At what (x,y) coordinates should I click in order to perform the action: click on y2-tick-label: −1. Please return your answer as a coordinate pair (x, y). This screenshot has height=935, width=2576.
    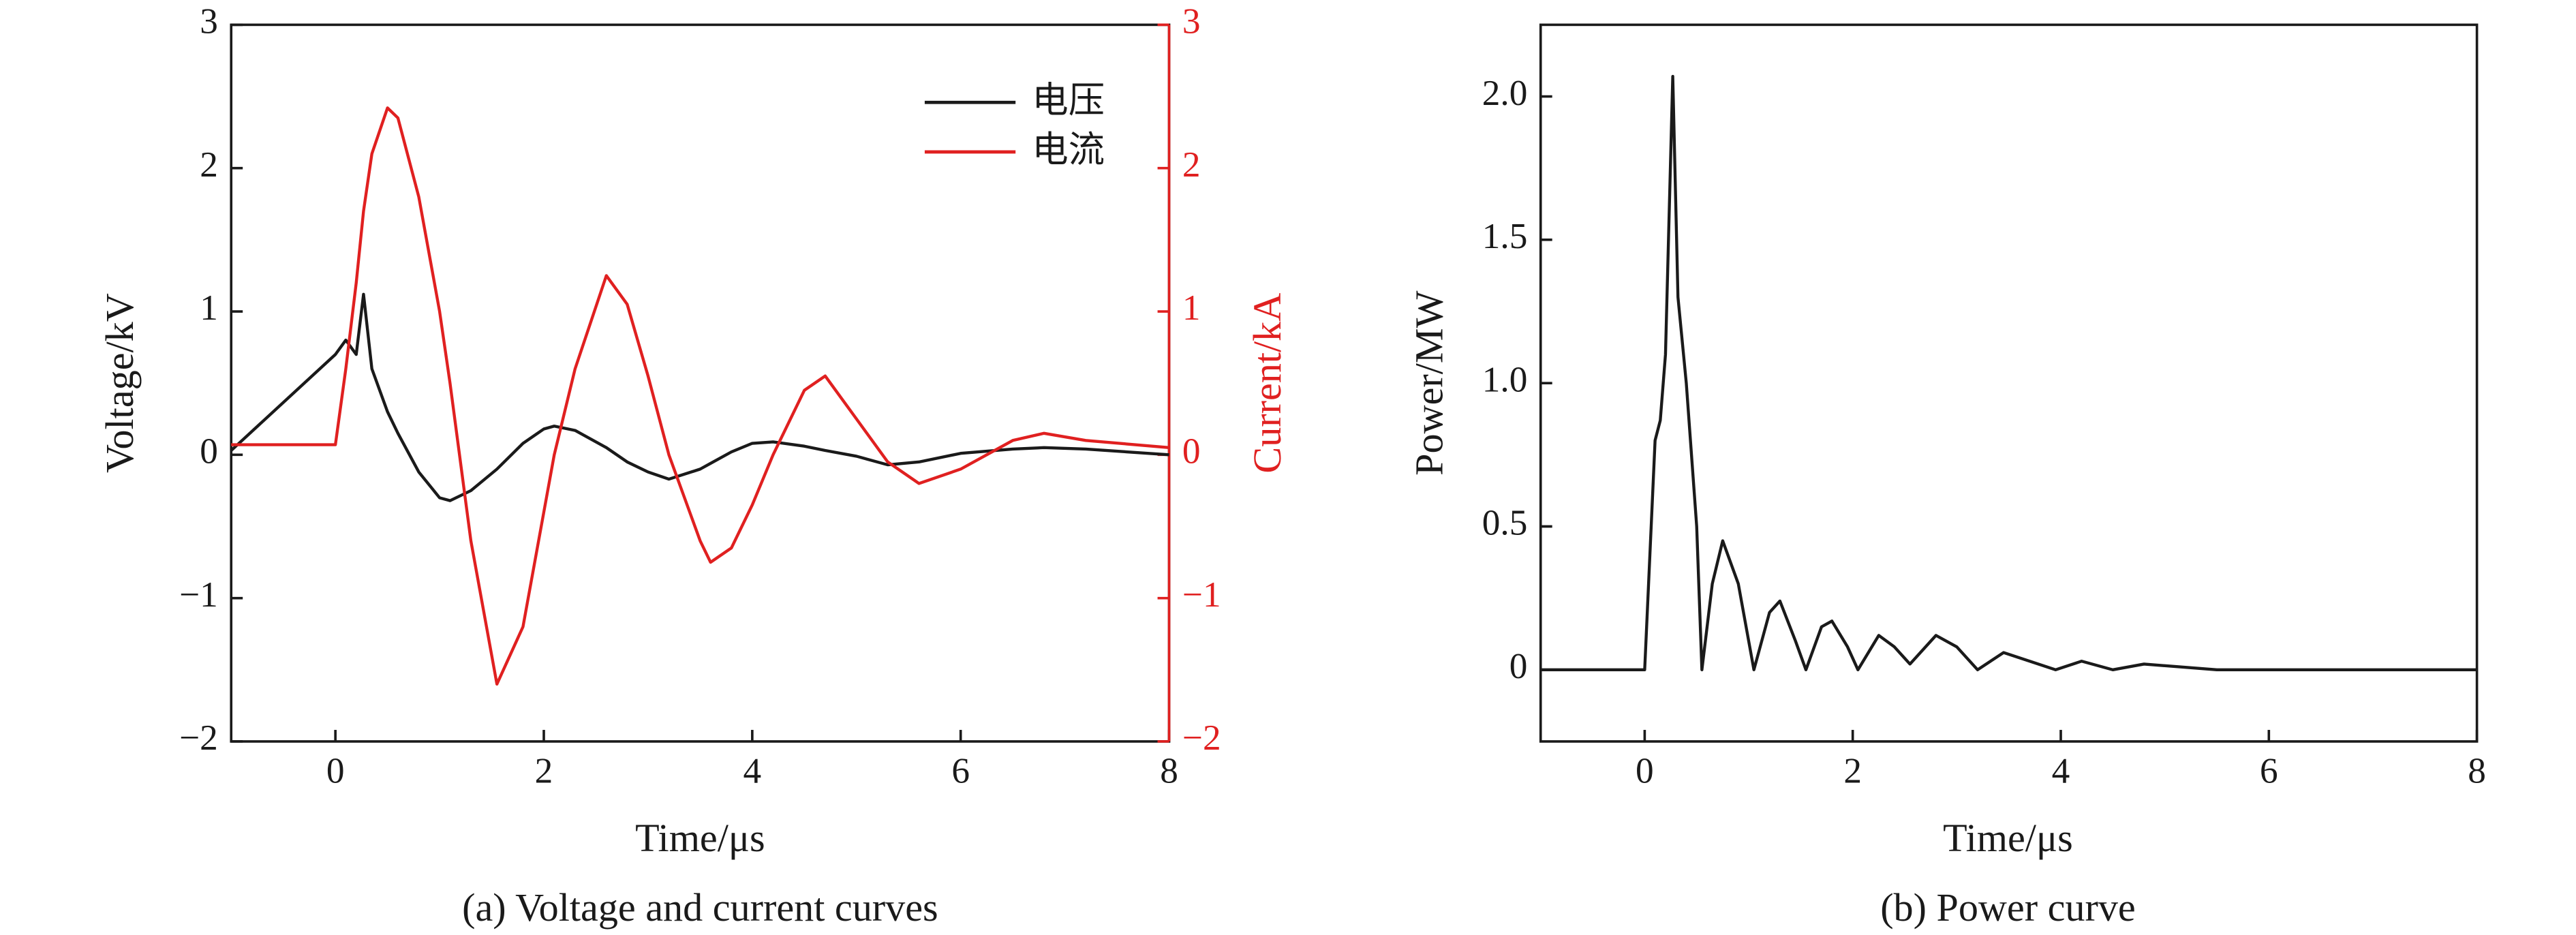
    Looking at the image, I should click on (1201, 594).